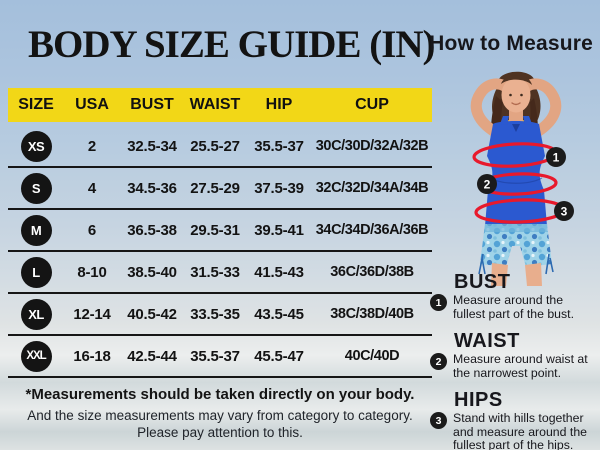 This screenshot has width=600, height=450. What do you see at coordinates (92, 356) in the screenshot?
I see `usa-value: 16-18` at bounding box center [92, 356].